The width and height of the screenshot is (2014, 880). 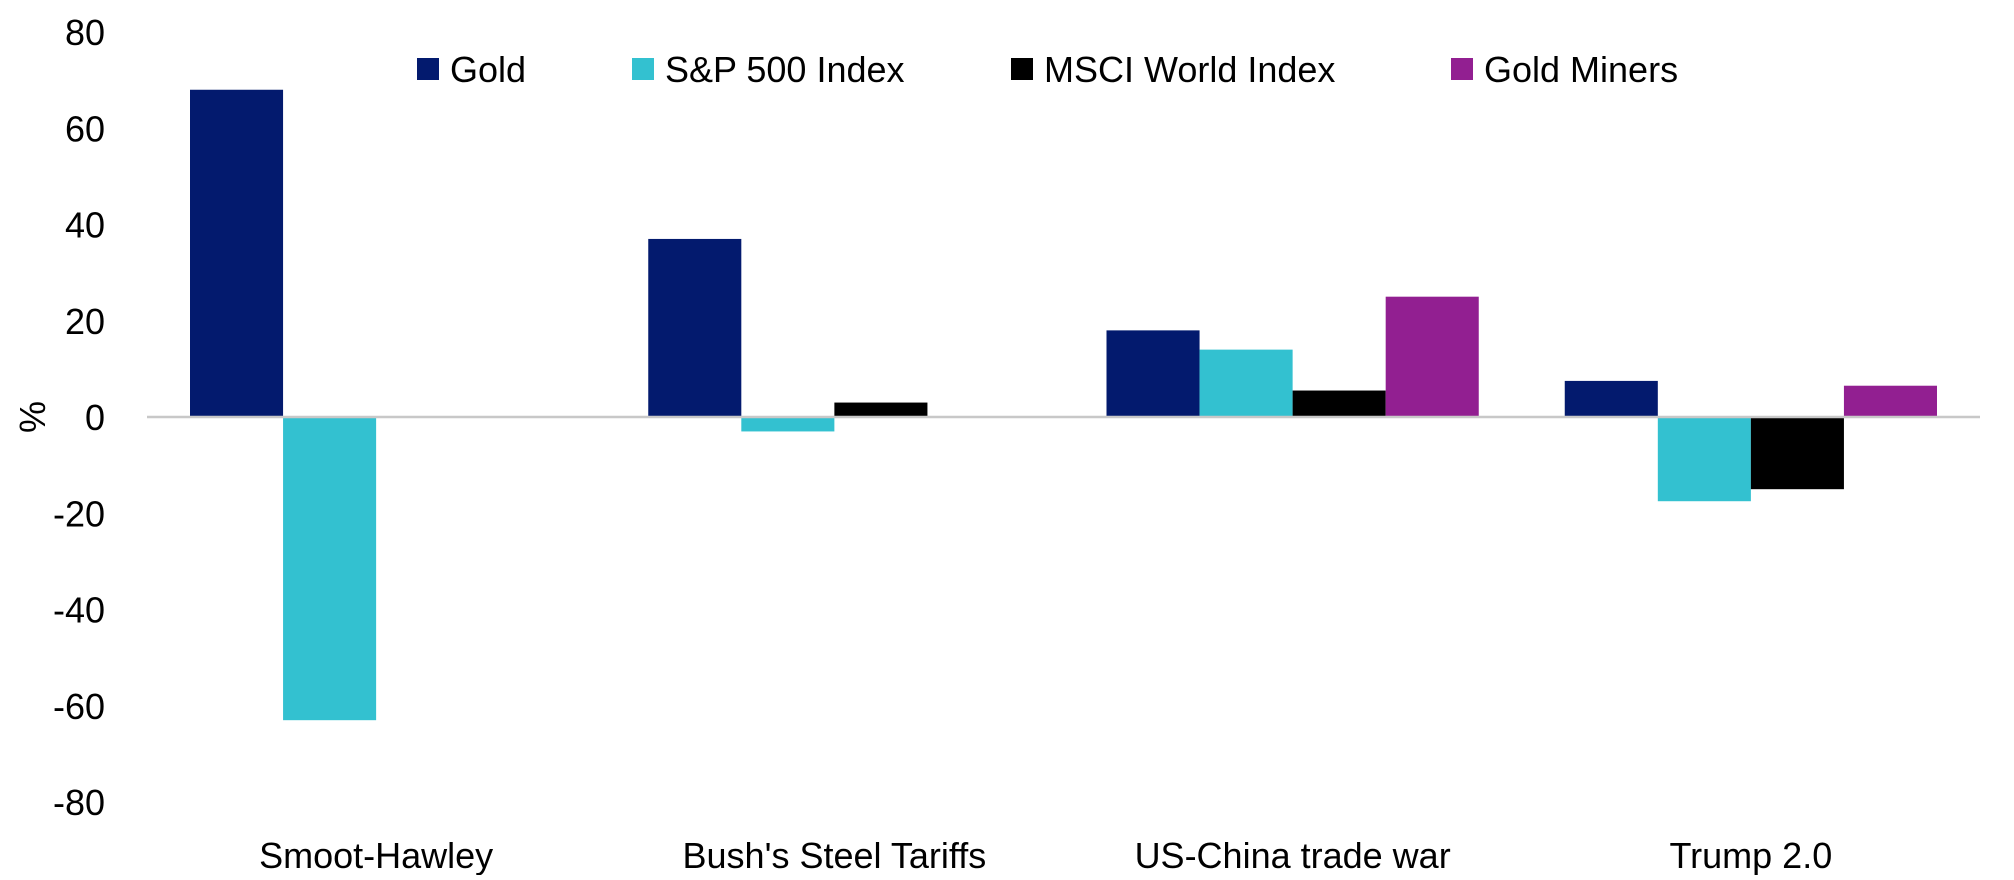 What do you see at coordinates (1189, 69) in the screenshot?
I see `legend-label: MSCI World Index` at bounding box center [1189, 69].